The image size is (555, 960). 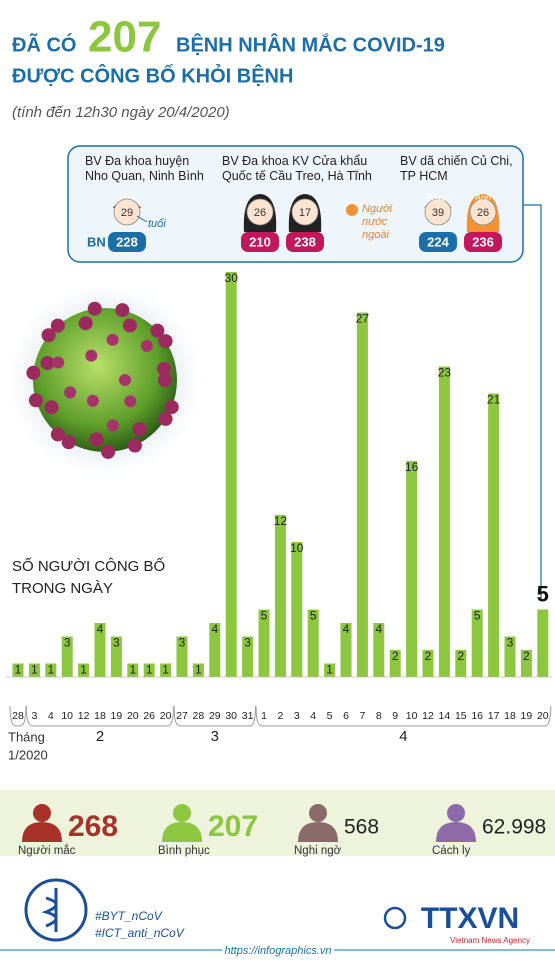 What do you see at coordinates (362, 716) in the screenshot?
I see `x-tick-label: 7` at bounding box center [362, 716].